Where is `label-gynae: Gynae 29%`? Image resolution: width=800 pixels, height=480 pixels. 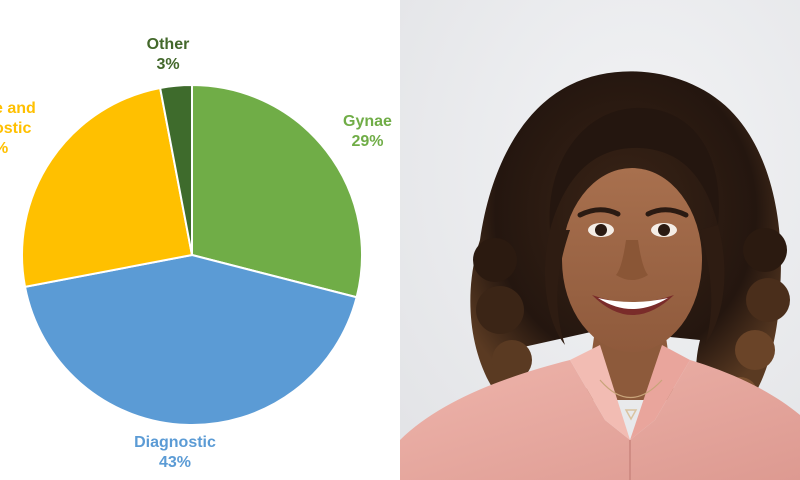
label-gynae: Gynae 29% is located at coordinates (365, 132).